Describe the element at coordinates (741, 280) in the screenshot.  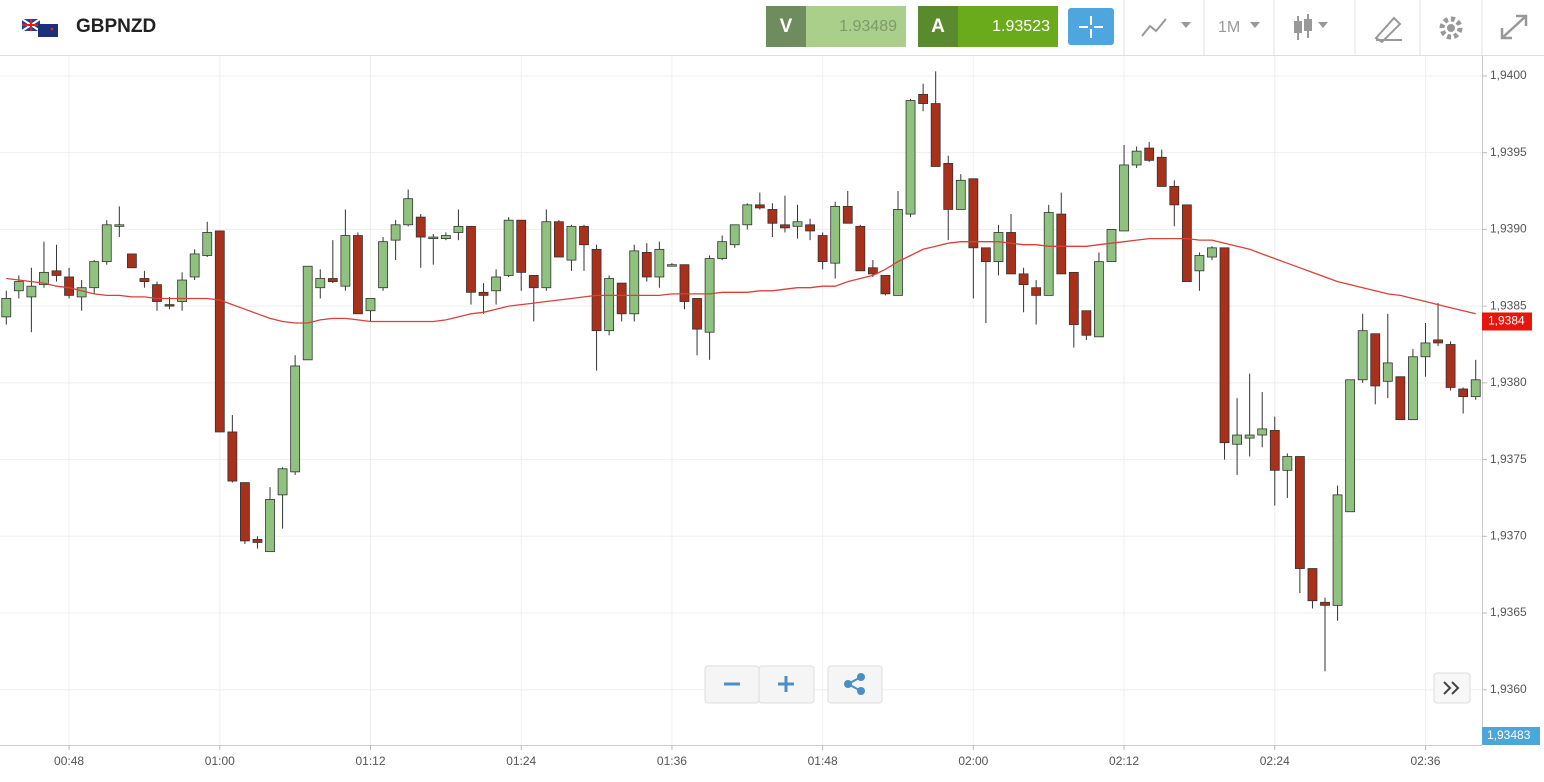
I see `moving-average-line` at that location.